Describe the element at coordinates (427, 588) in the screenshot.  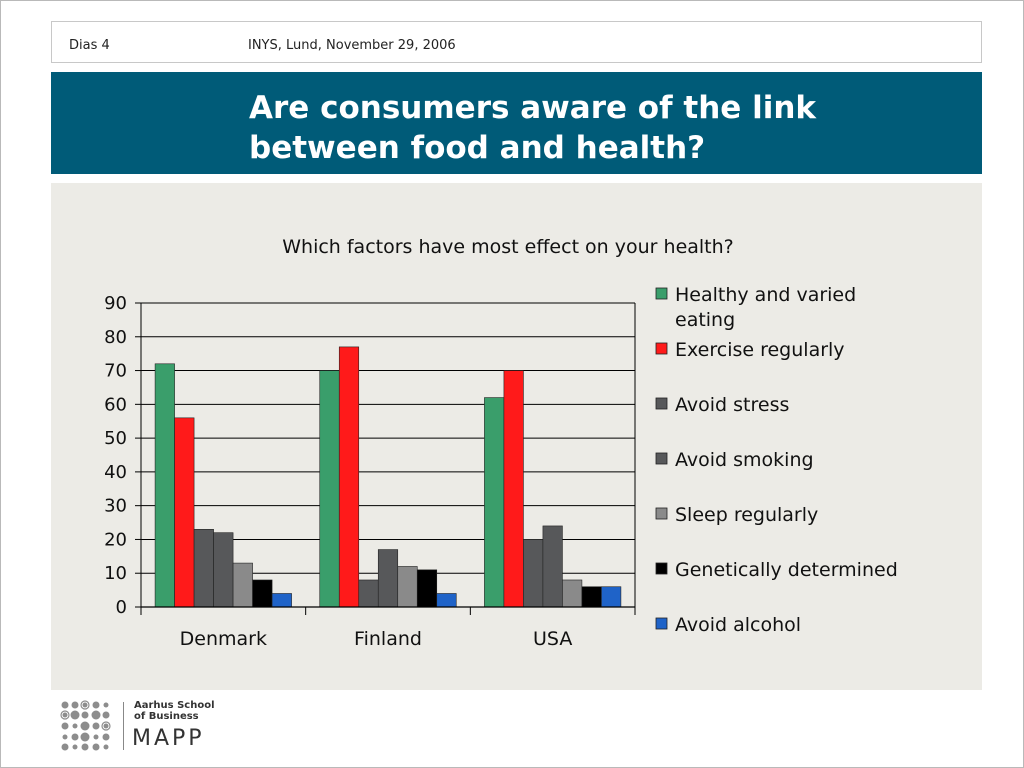
I see `bar-genetically-determined-finland` at that location.